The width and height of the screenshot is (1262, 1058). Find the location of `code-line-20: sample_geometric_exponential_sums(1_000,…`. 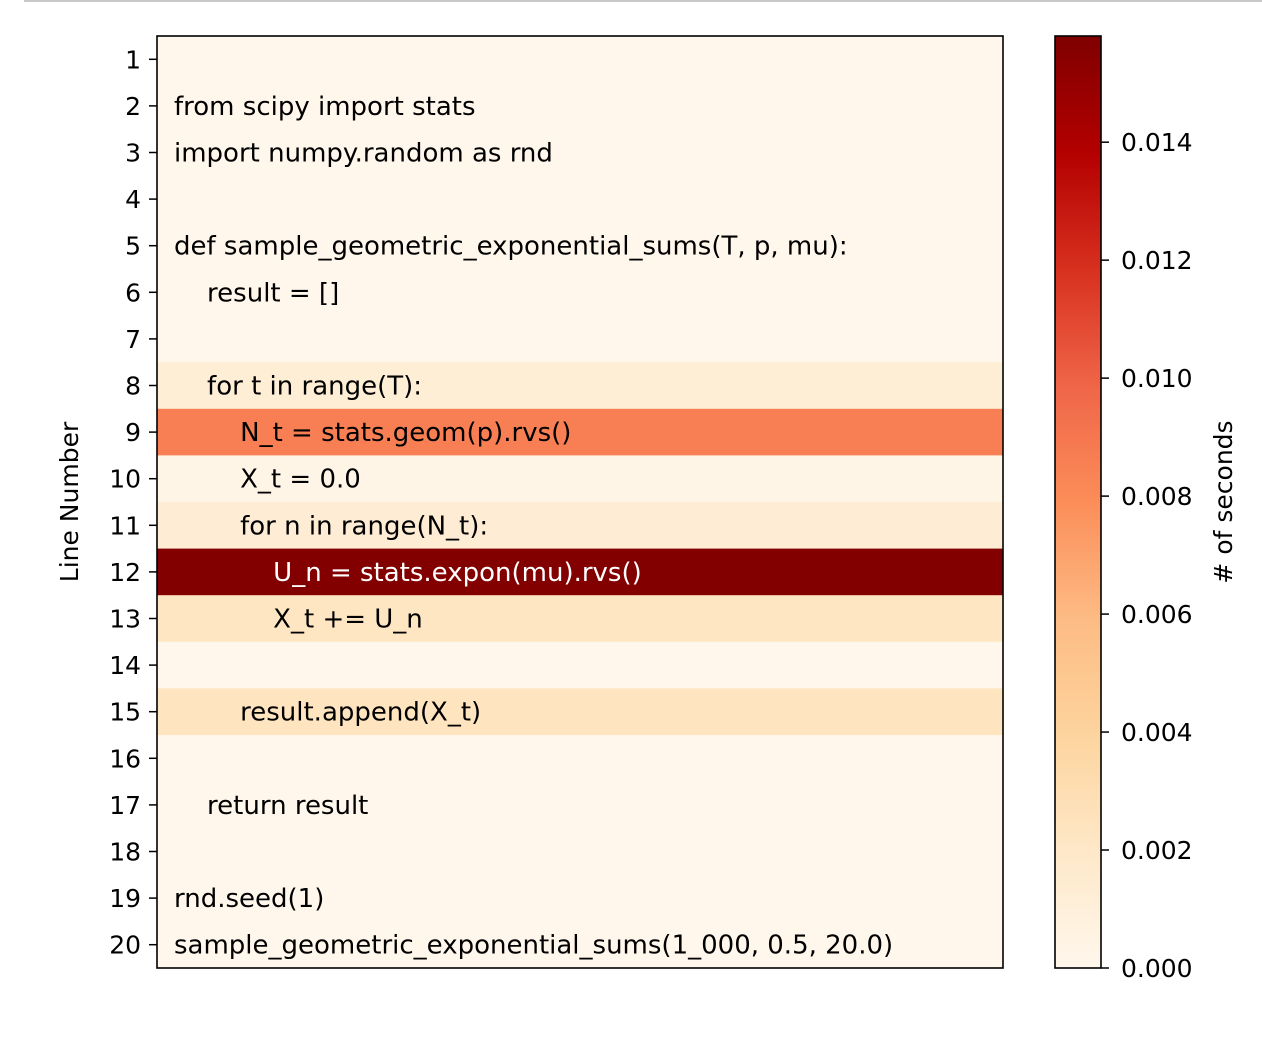

code-line-20: sample_geometric_exponential_sums(1_000,… is located at coordinates (533, 946).